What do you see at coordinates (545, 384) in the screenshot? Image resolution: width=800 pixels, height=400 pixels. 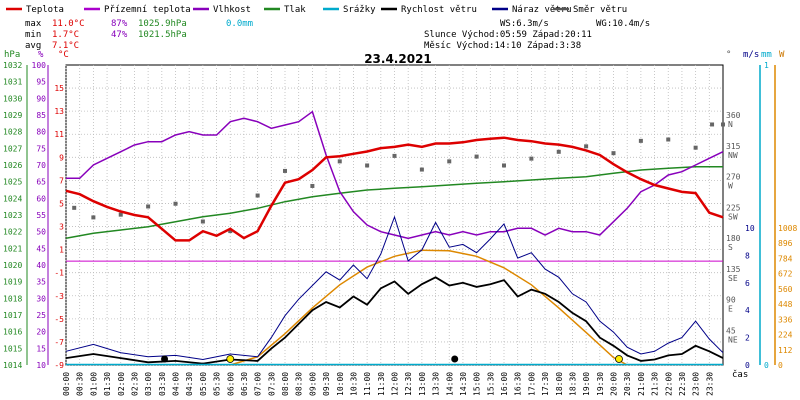 I see `time-tick-35: 17:30` at bounding box center [545, 384].